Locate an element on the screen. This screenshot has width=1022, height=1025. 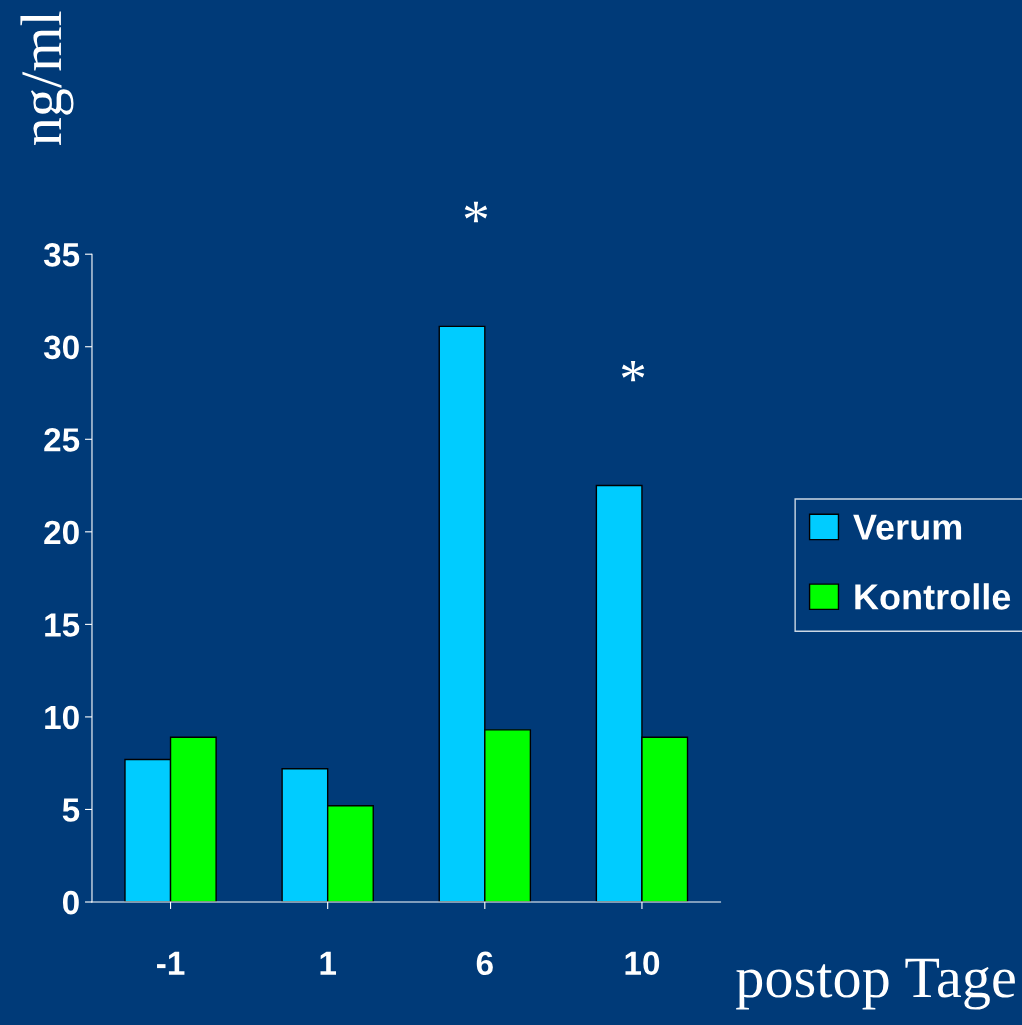
x-tick-label: 6 is located at coordinates (484, 963).